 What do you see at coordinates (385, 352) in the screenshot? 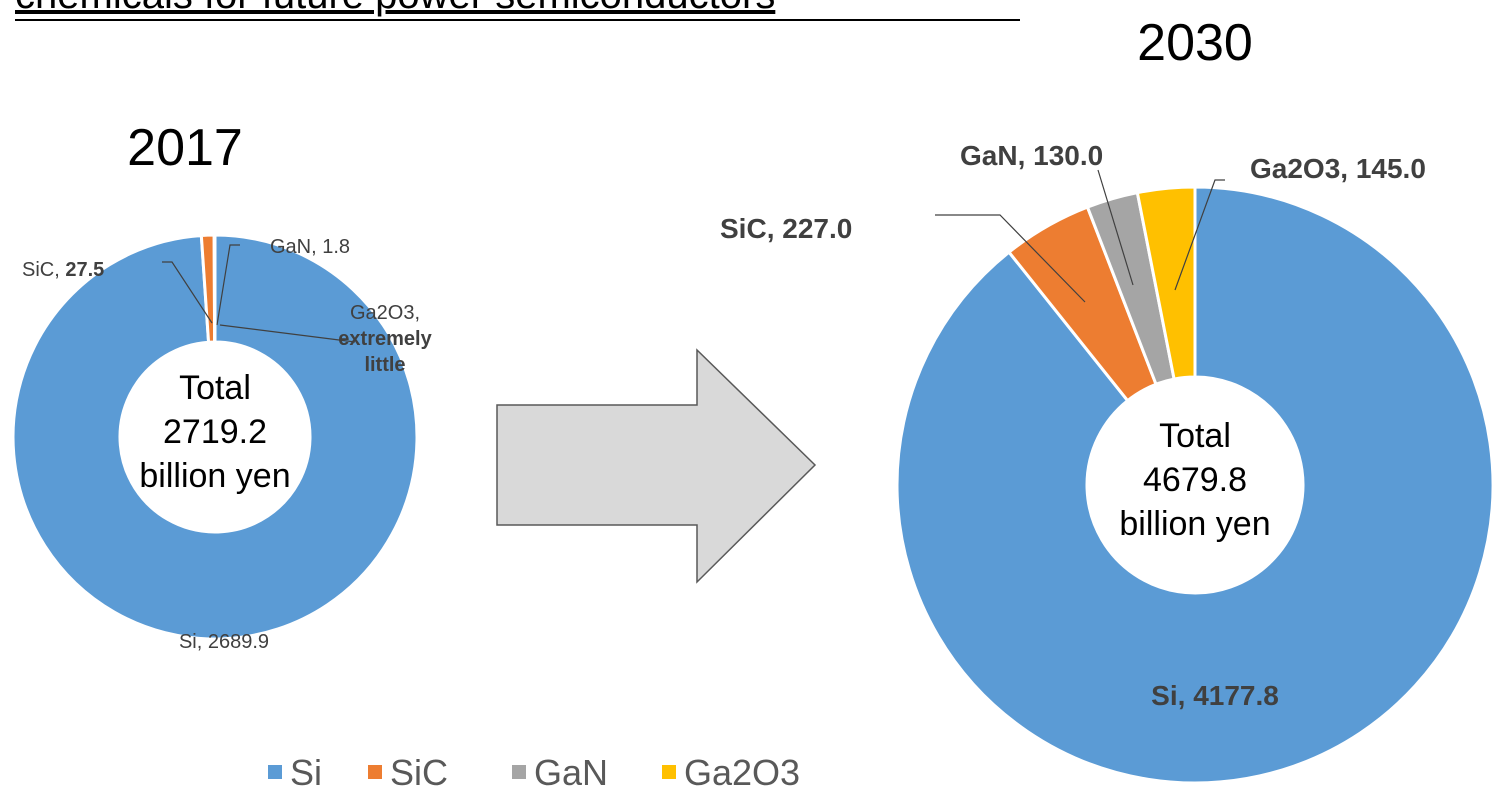
I see `label-value: extremely little` at bounding box center [385, 352].